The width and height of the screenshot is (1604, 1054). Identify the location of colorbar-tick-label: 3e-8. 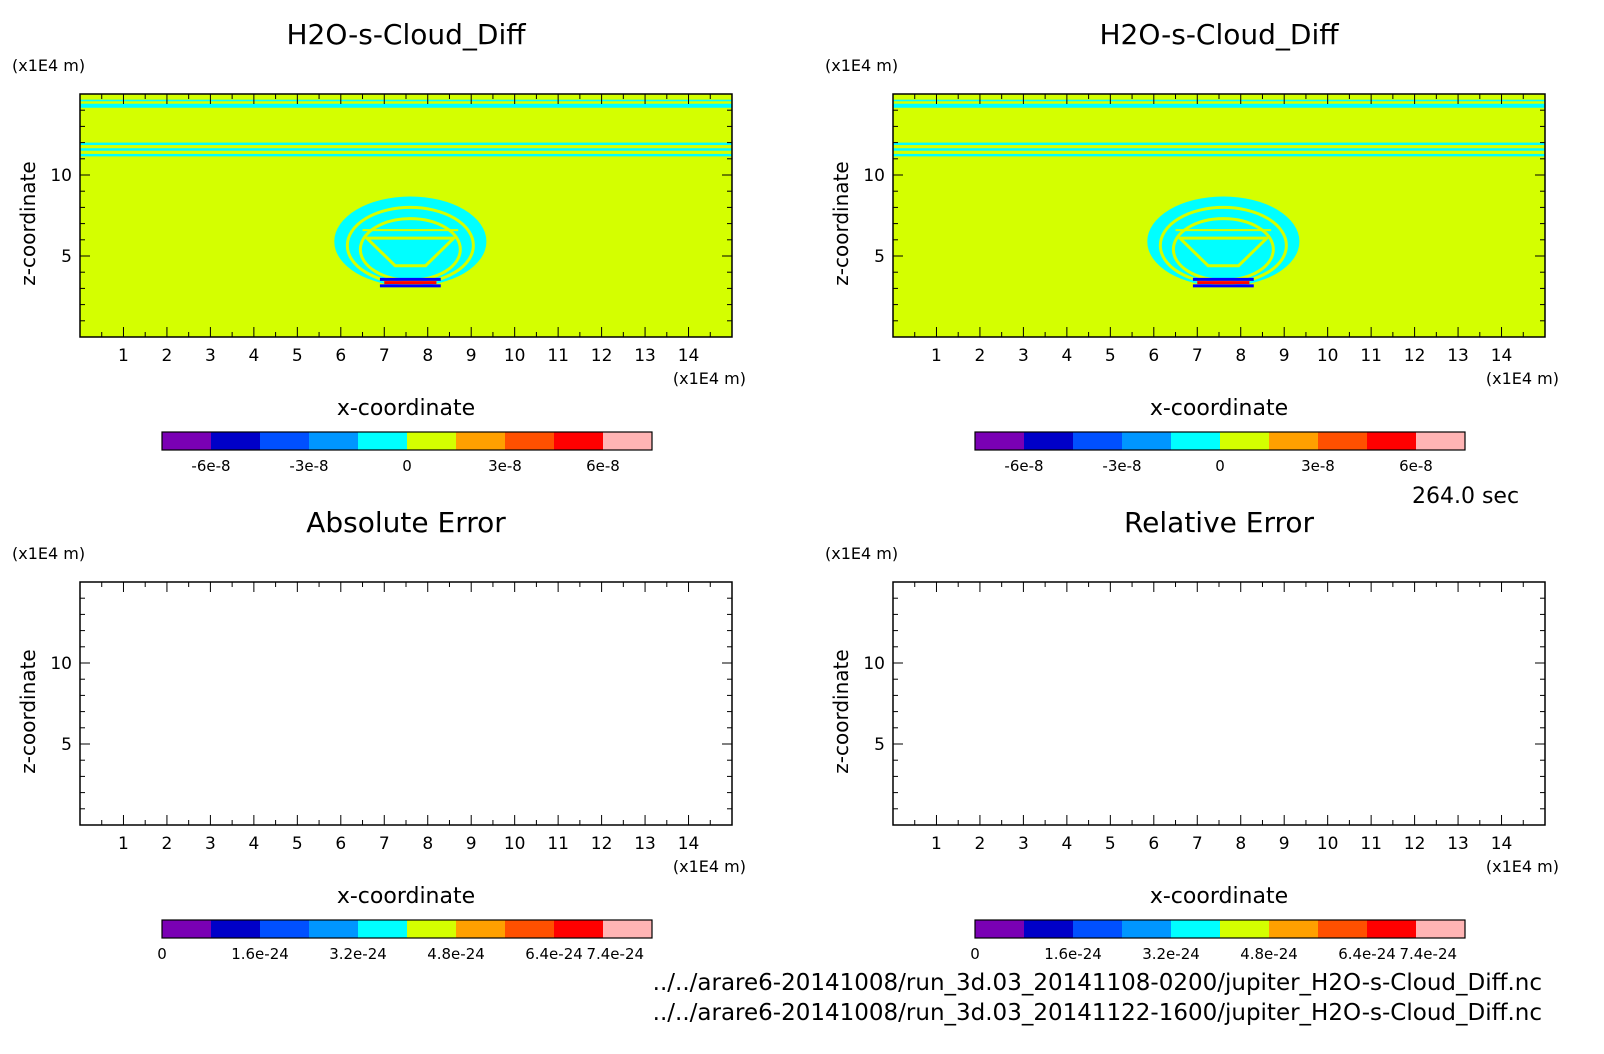
(1318, 466).